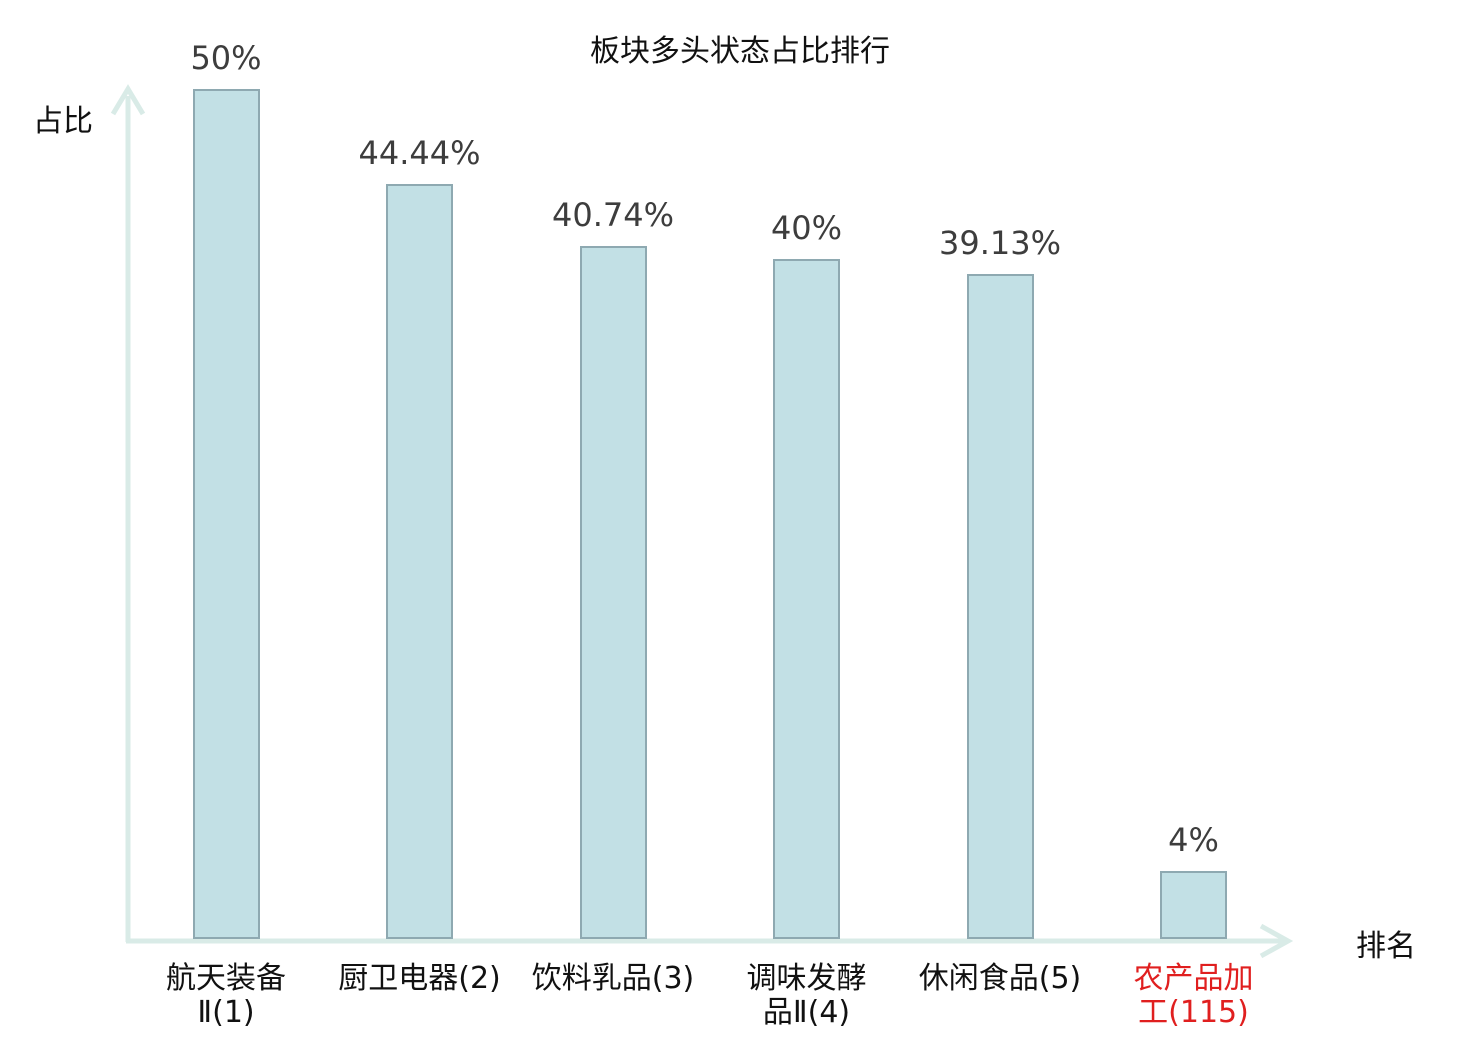  Describe the element at coordinates (999, 242) in the screenshot. I see `value-label-5: 39.13%` at that location.